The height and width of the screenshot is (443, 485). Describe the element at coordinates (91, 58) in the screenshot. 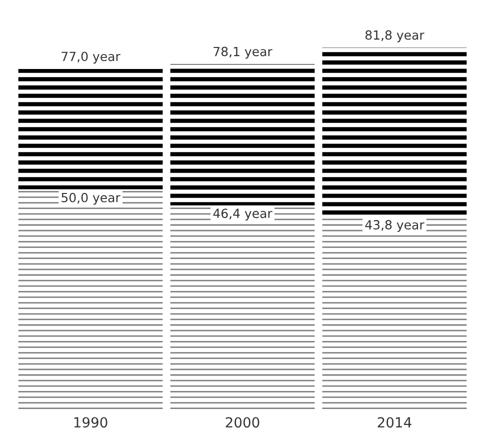

I see `total-label: 77,0 year` at that location.